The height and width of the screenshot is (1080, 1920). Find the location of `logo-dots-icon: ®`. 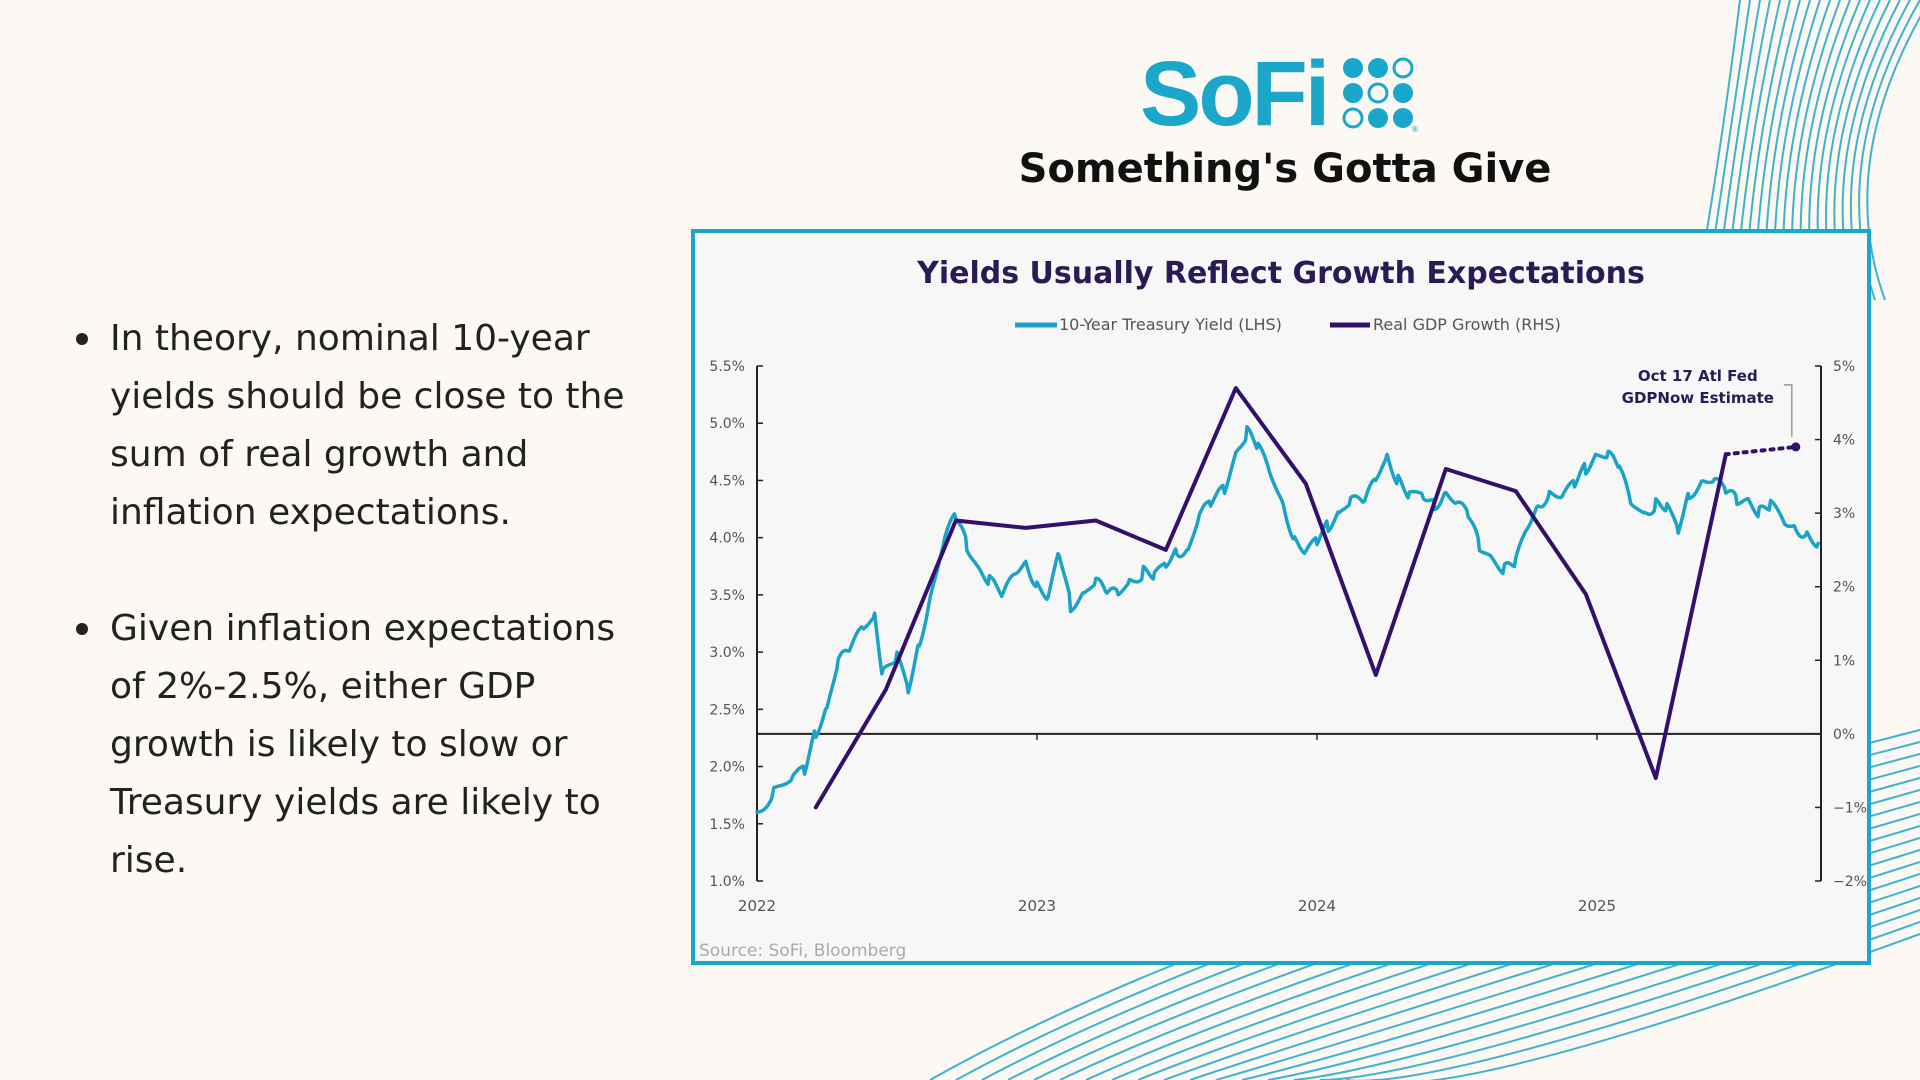

logo-dots-icon: ® is located at coordinates (1380, 94).